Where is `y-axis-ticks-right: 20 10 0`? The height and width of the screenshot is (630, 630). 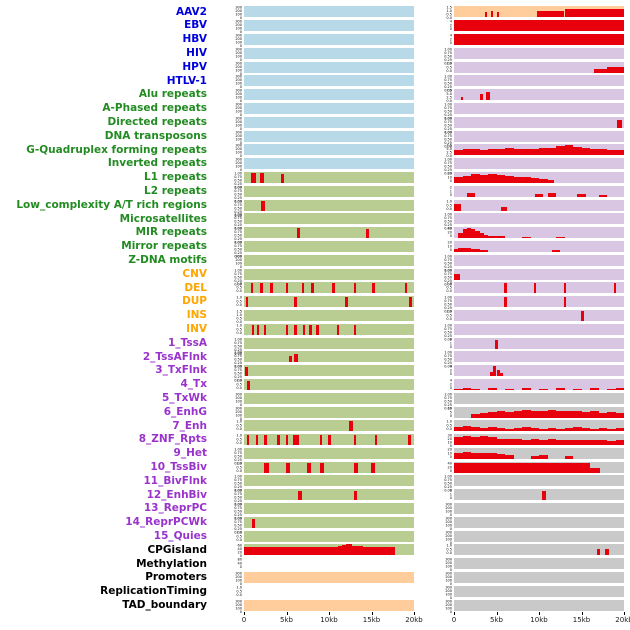
y-axis-ticks-right: 20 10 0 is located at coordinates (434, 177).